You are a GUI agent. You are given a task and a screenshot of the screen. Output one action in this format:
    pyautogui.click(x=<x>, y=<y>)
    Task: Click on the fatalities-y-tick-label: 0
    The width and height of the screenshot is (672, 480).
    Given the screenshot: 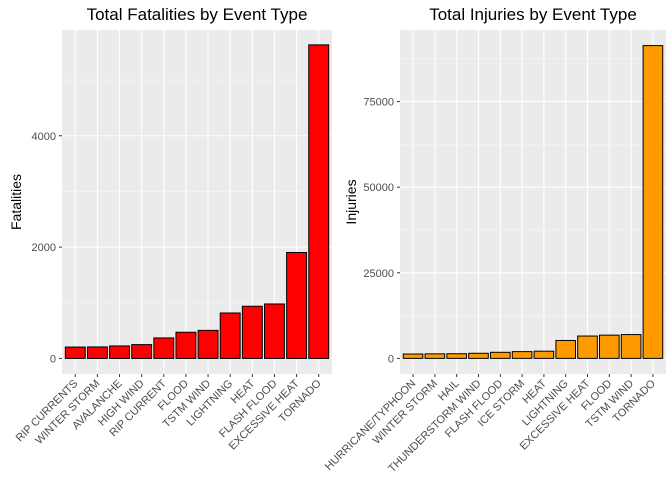 What is the action you would take?
    pyautogui.click(x=53, y=359)
    